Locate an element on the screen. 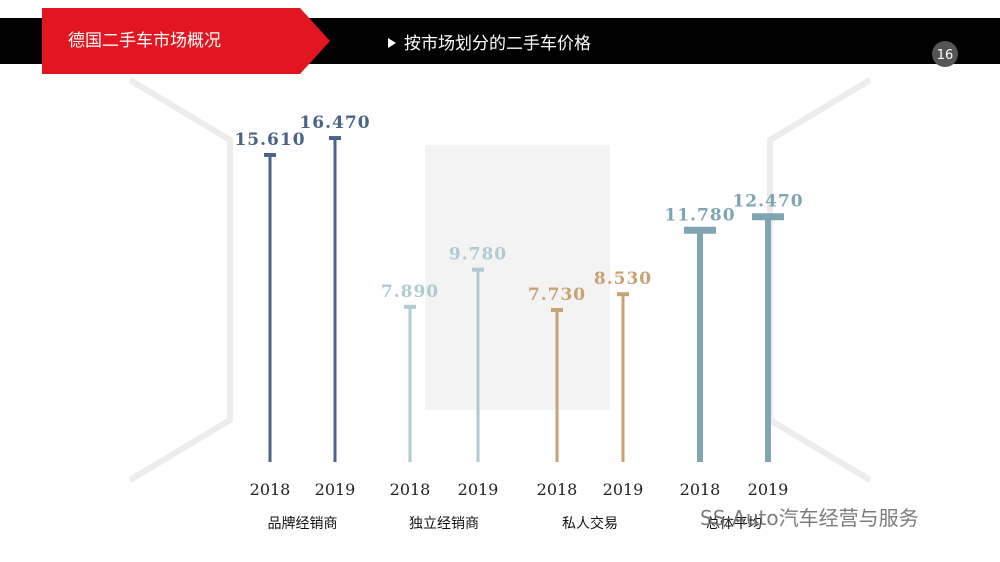  value-label: 8.530 is located at coordinates (623, 279).